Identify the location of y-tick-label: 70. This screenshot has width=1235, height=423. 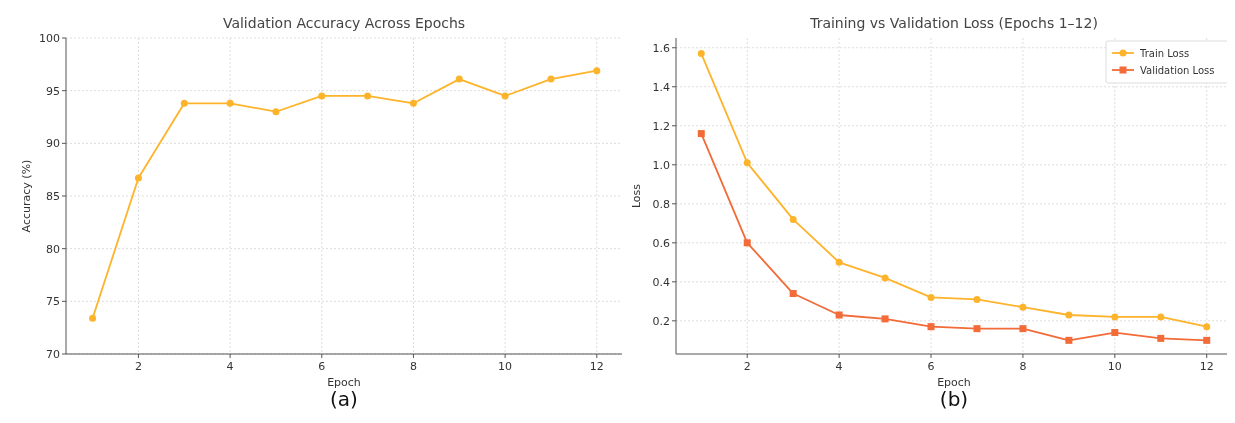
(53, 354).